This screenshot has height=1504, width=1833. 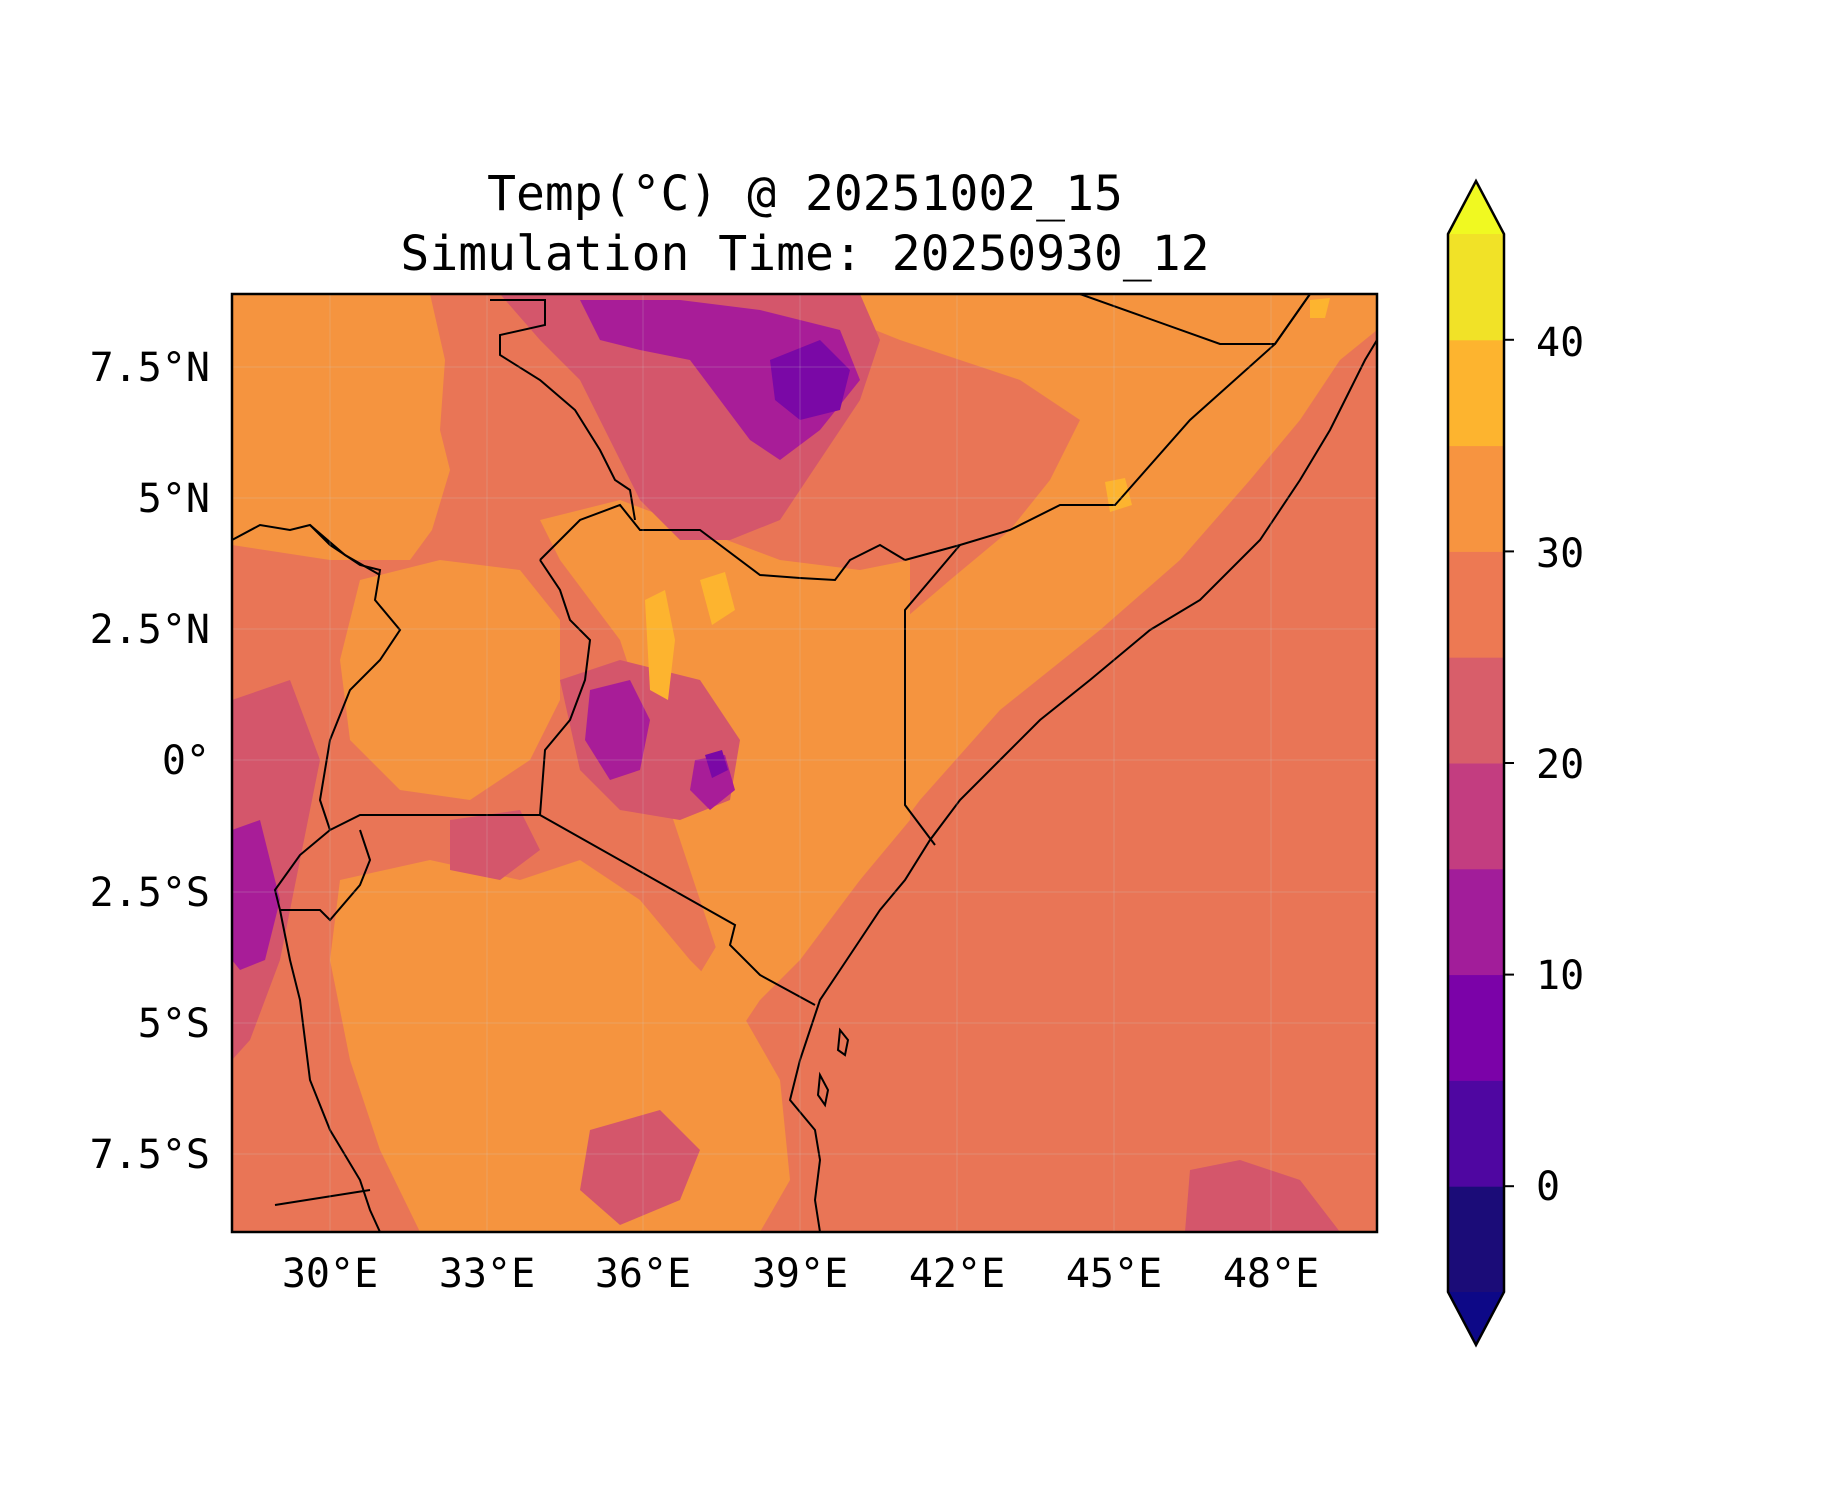 What do you see at coordinates (720, 380) in the screenshot?
I see `mountain-ethiopia` at bounding box center [720, 380].